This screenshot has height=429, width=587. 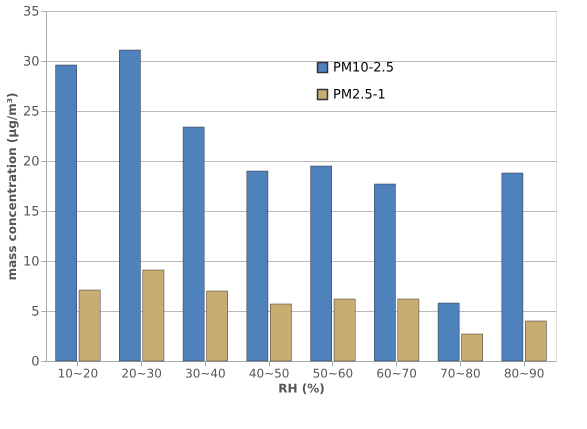 What do you see at coordinates (31, 162) in the screenshot?
I see `y-tick-label: 20` at bounding box center [31, 162].